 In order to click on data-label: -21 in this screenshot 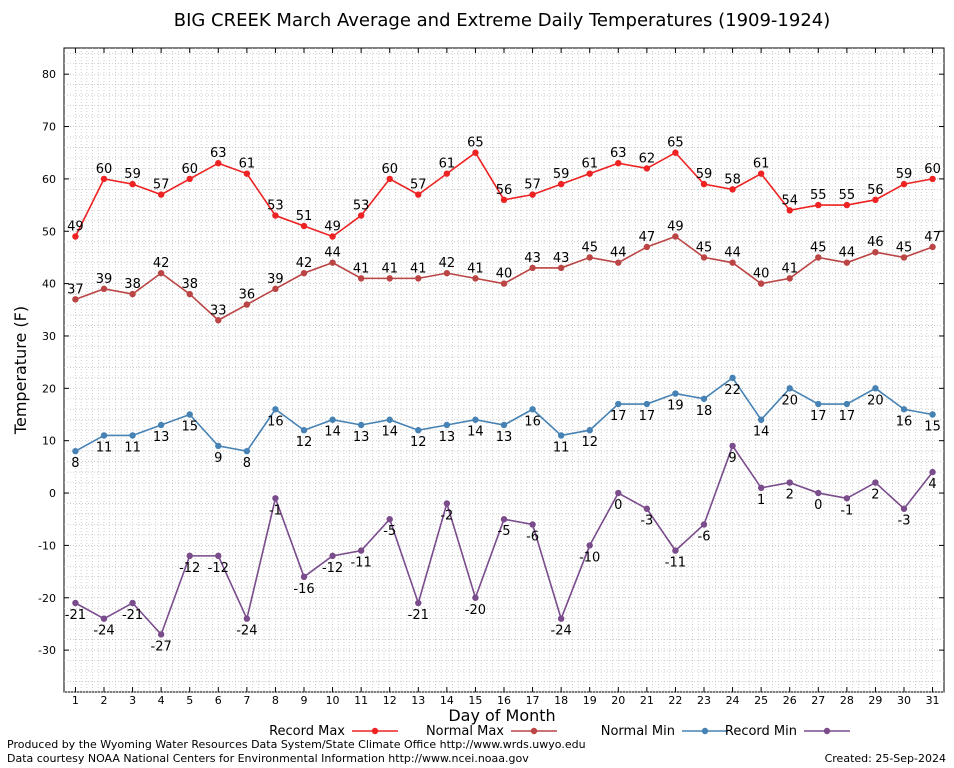, I will do `click(75, 615)`.